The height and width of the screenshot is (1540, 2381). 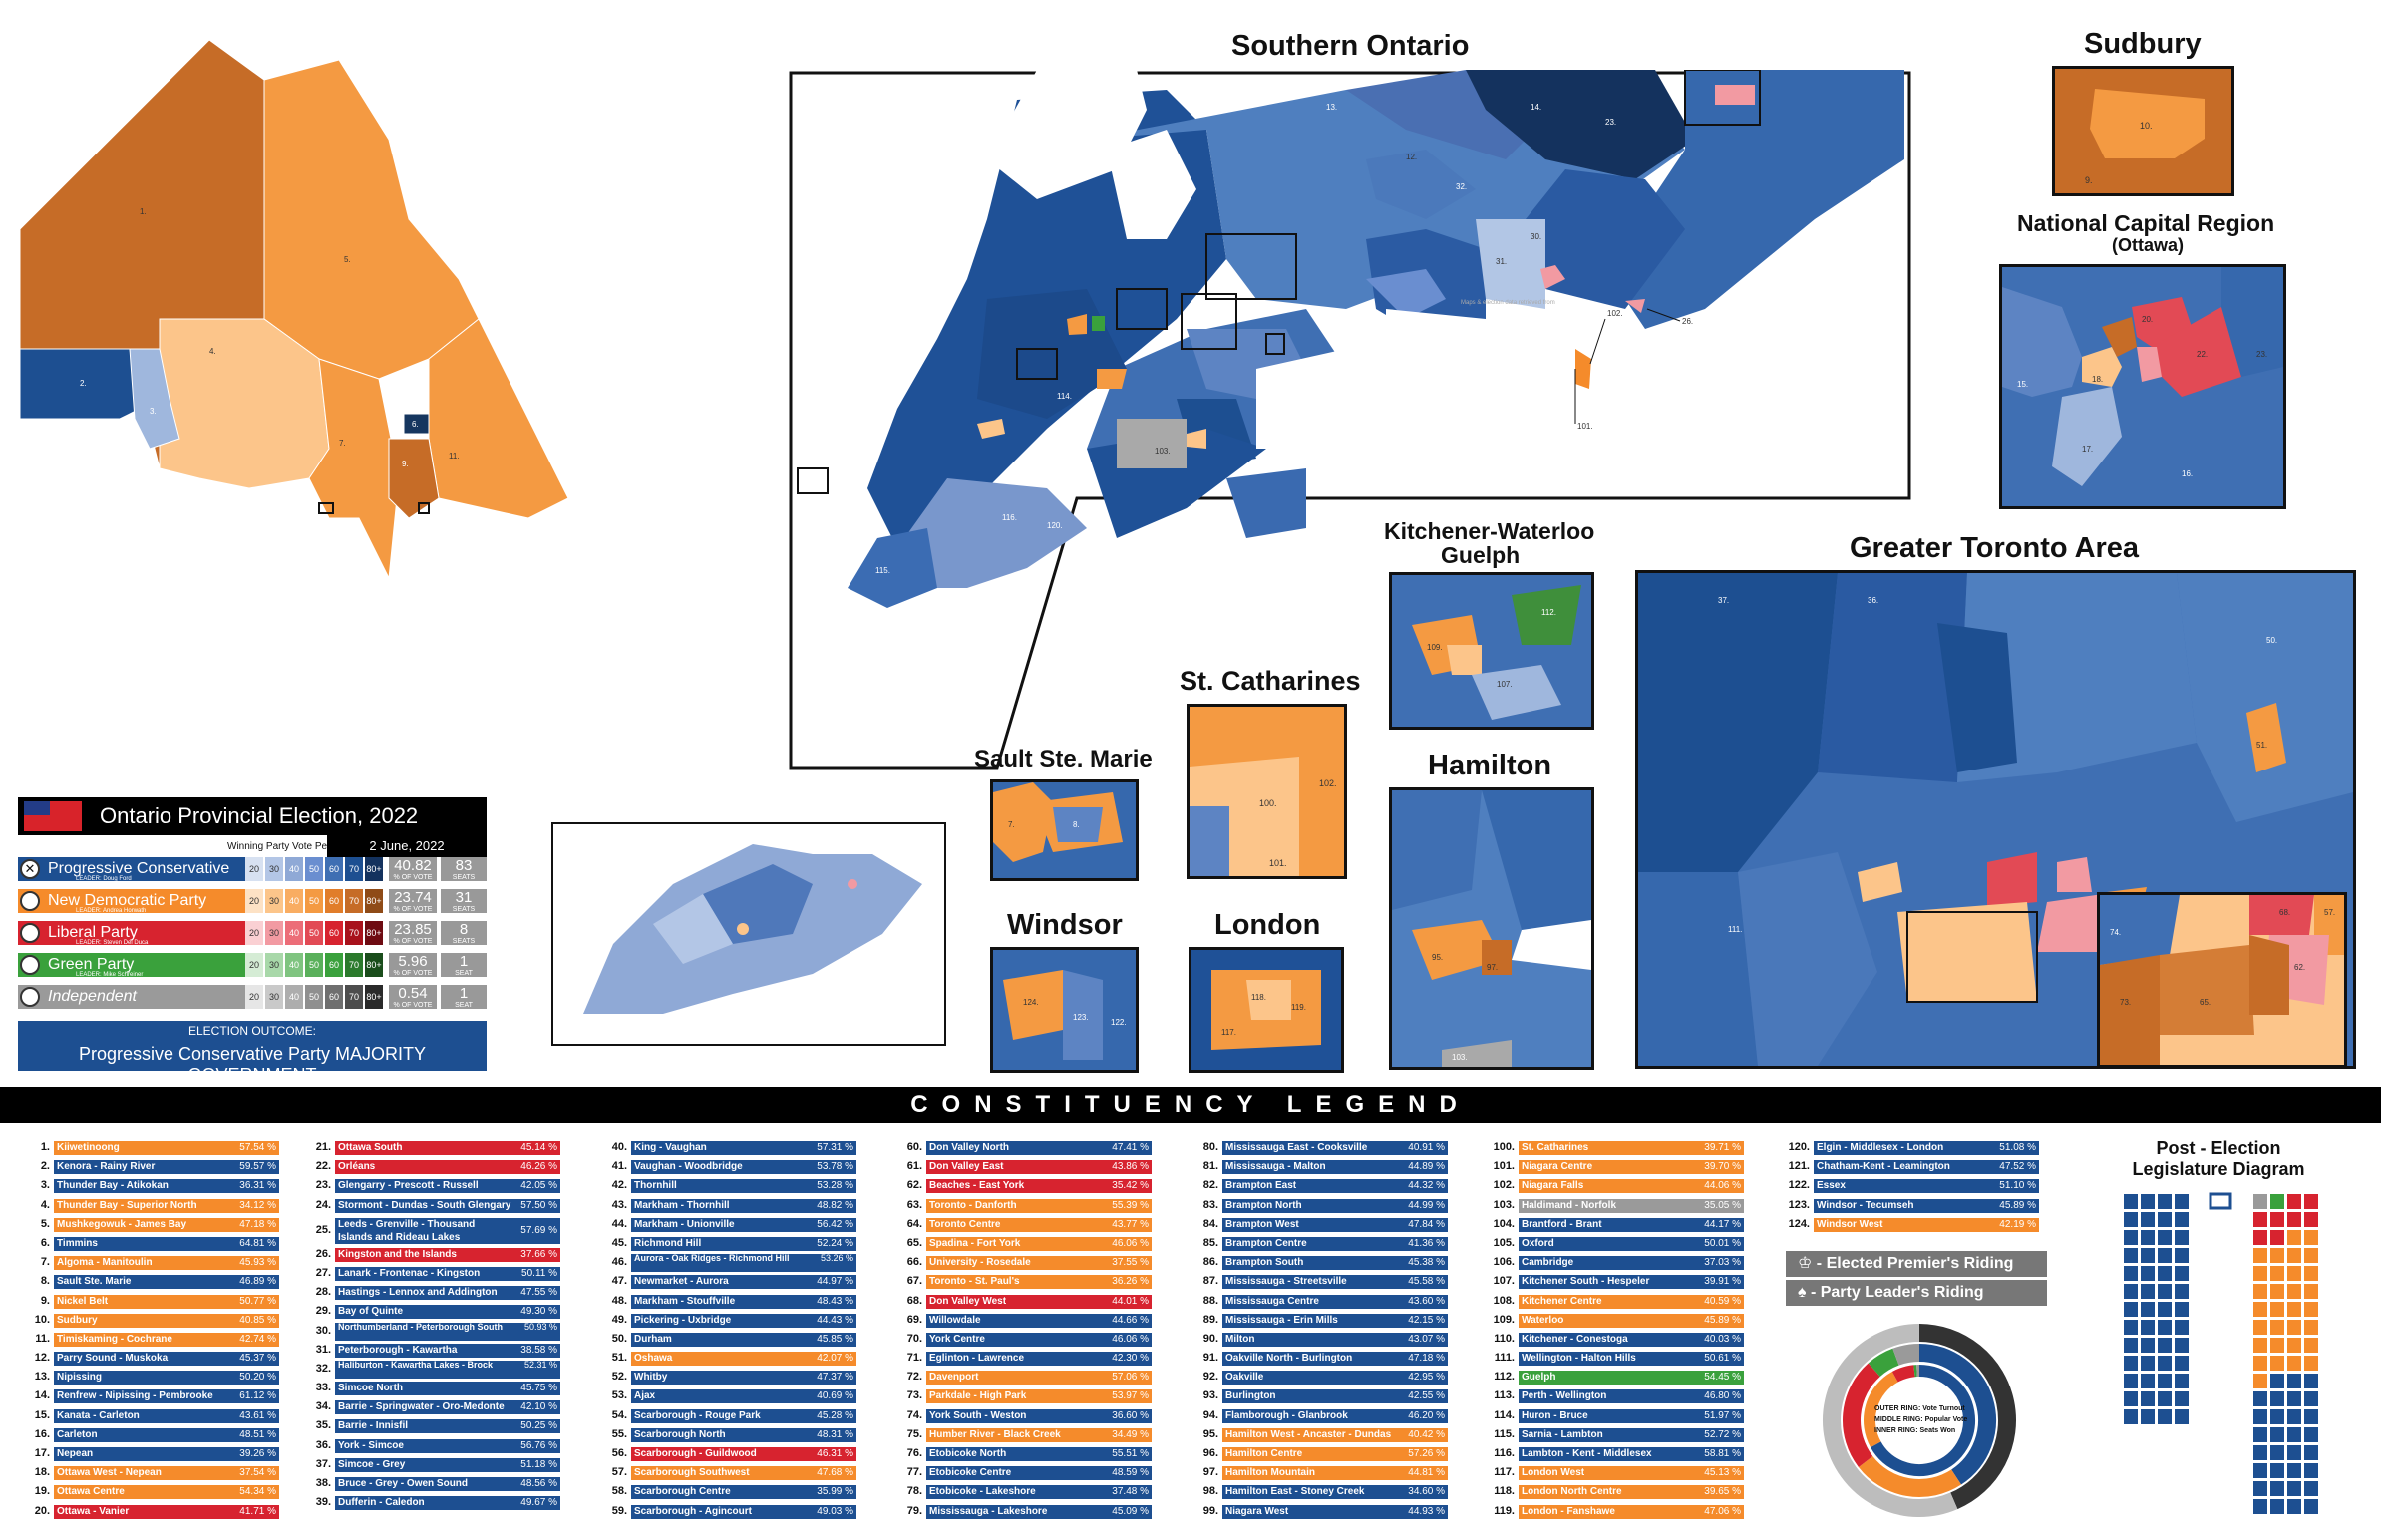 I want to click on riding-bar: Toronto - Danforth 55.39 %, so click(x=1039, y=1206).